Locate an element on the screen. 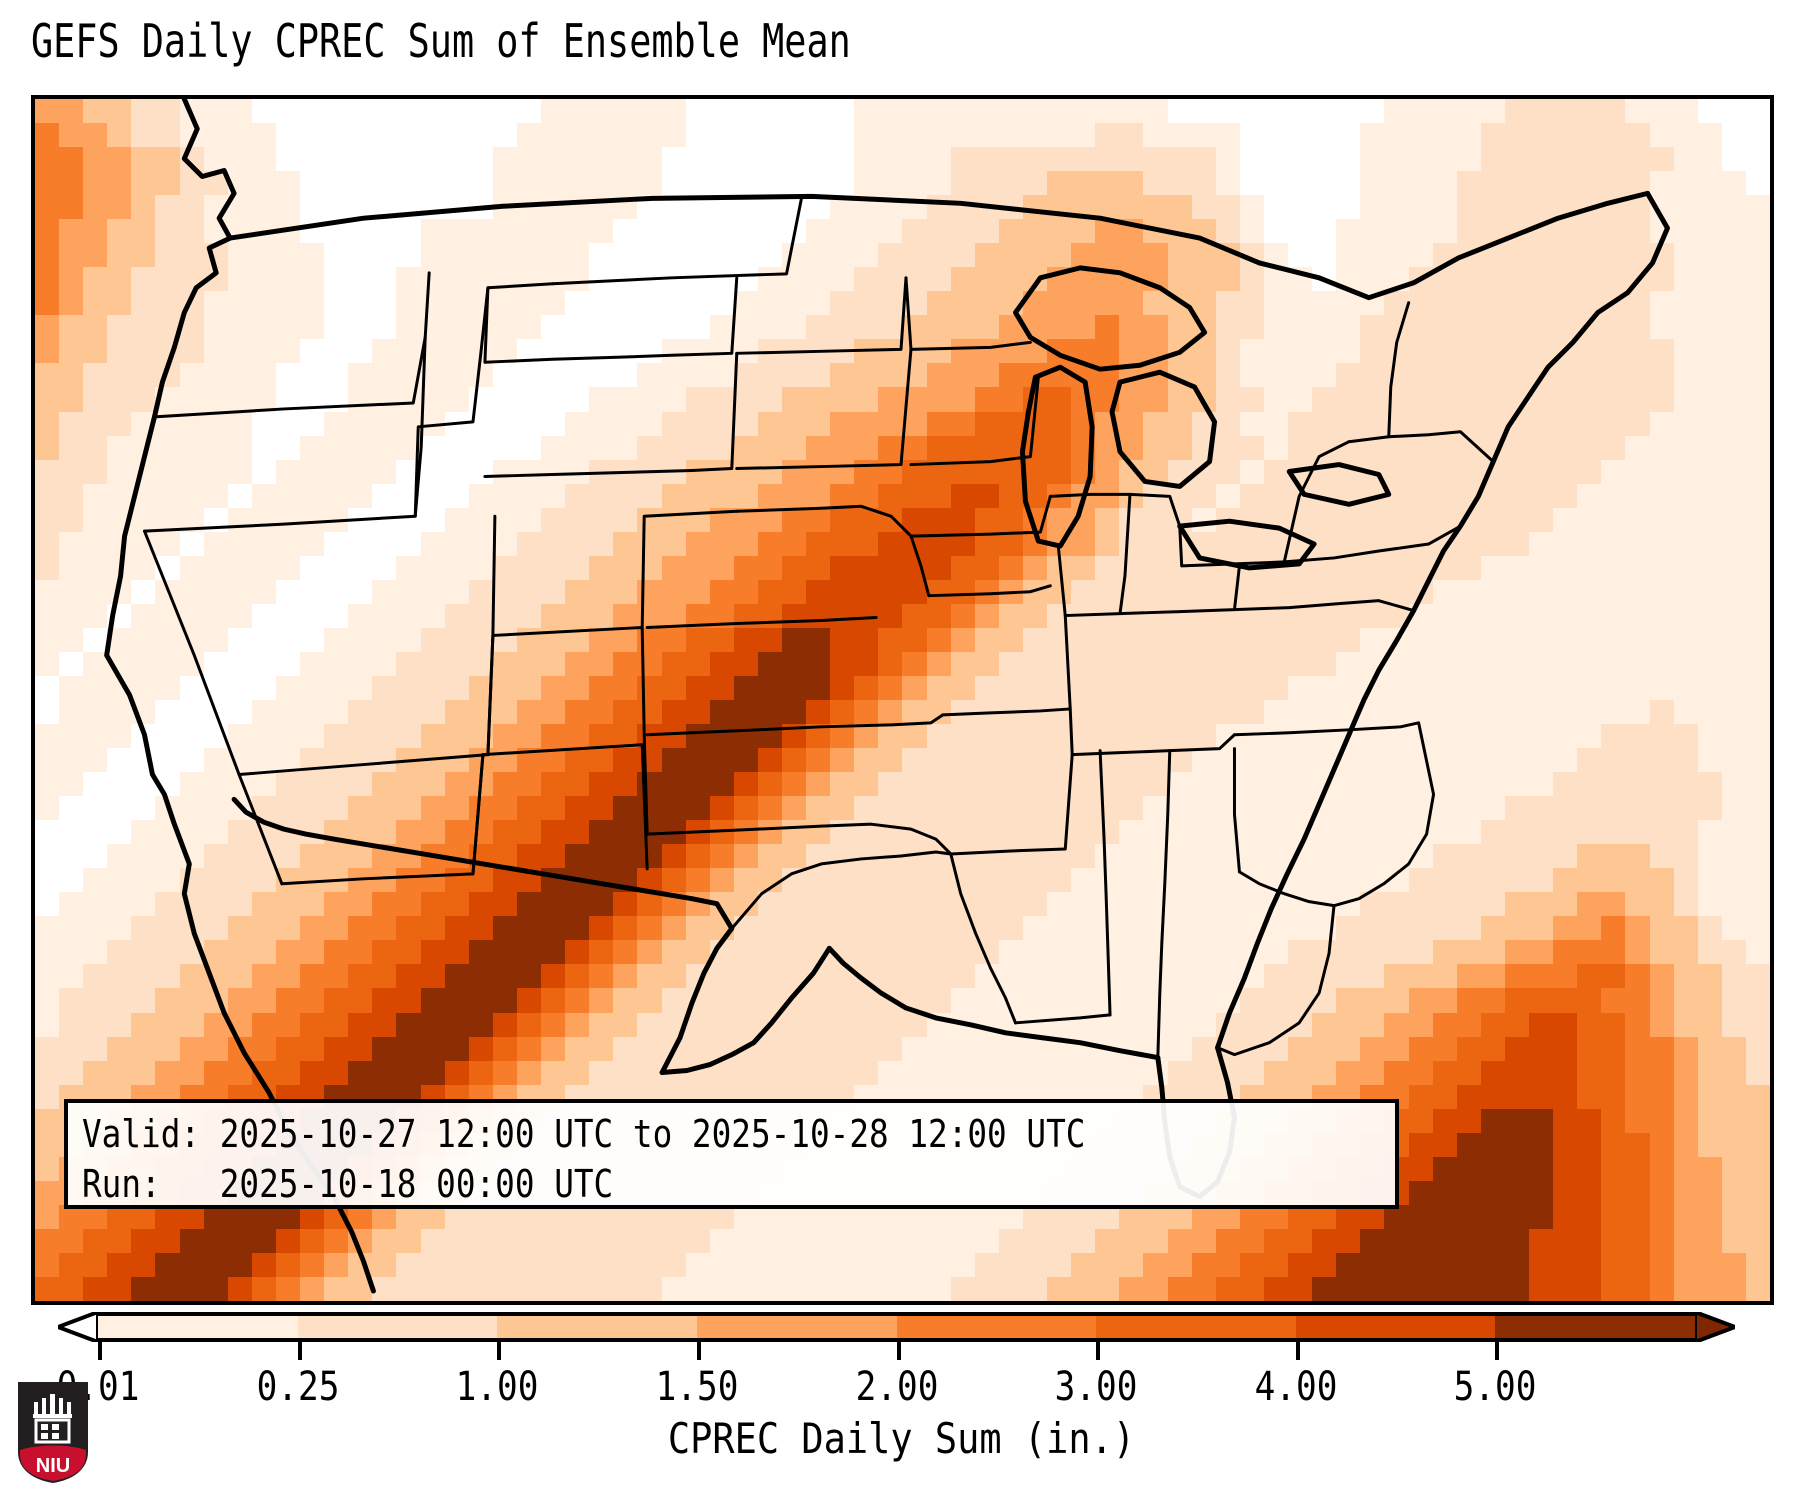 The image size is (1803, 1500). colorbar: 0.01 0.25 1.00 1.50 2.00 3.00 4.00 5.00 is located at coordinates (902, 1361).